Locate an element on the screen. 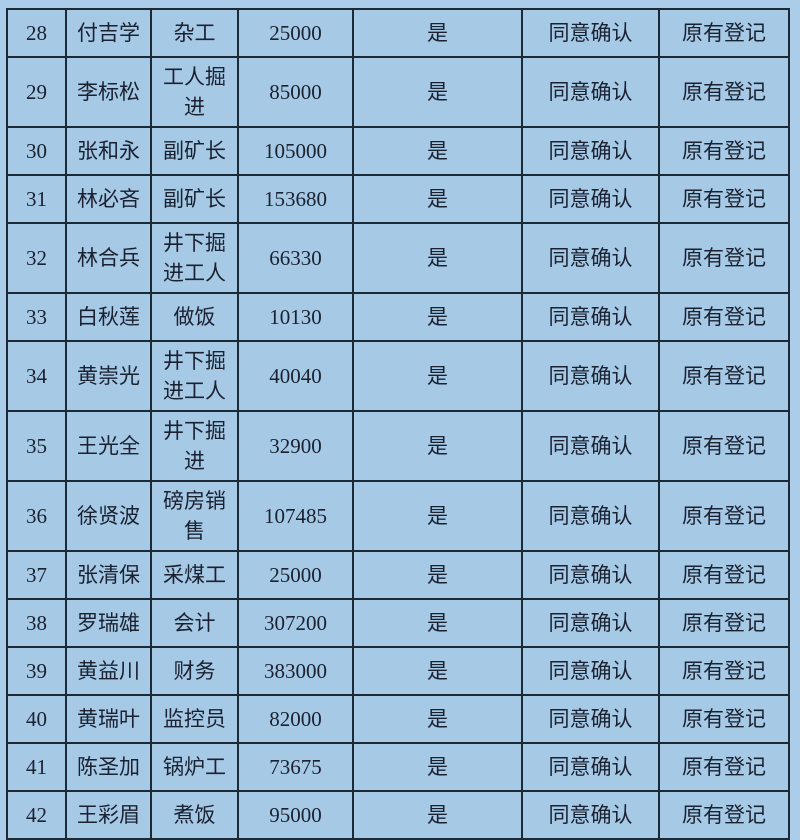 The image size is (800, 840). cell-row-number: 32 is located at coordinates (36, 258).